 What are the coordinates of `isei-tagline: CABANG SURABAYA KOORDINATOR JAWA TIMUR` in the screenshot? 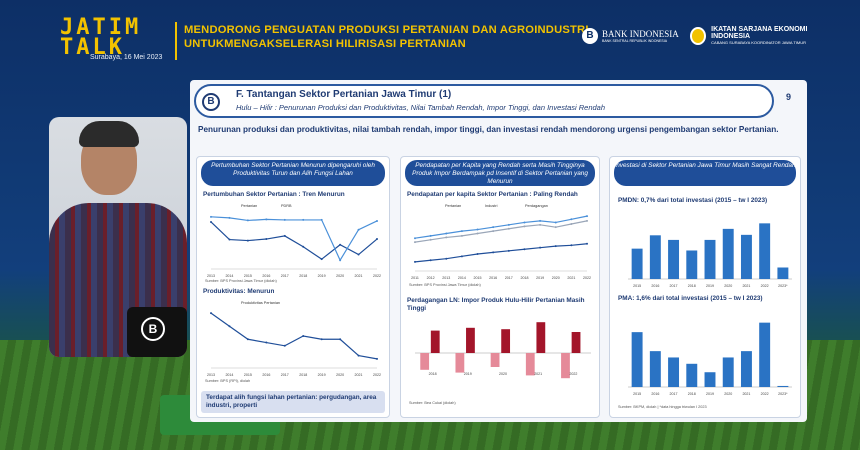 It's located at (759, 42).